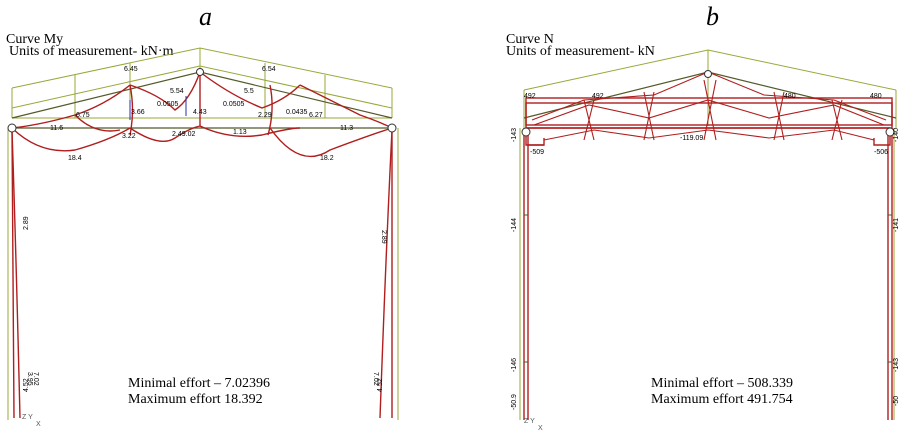 This screenshot has height=444, width=908. What do you see at coordinates (200, 112) in the screenshot?
I see `value-label: 4.43` at bounding box center [200, 112].